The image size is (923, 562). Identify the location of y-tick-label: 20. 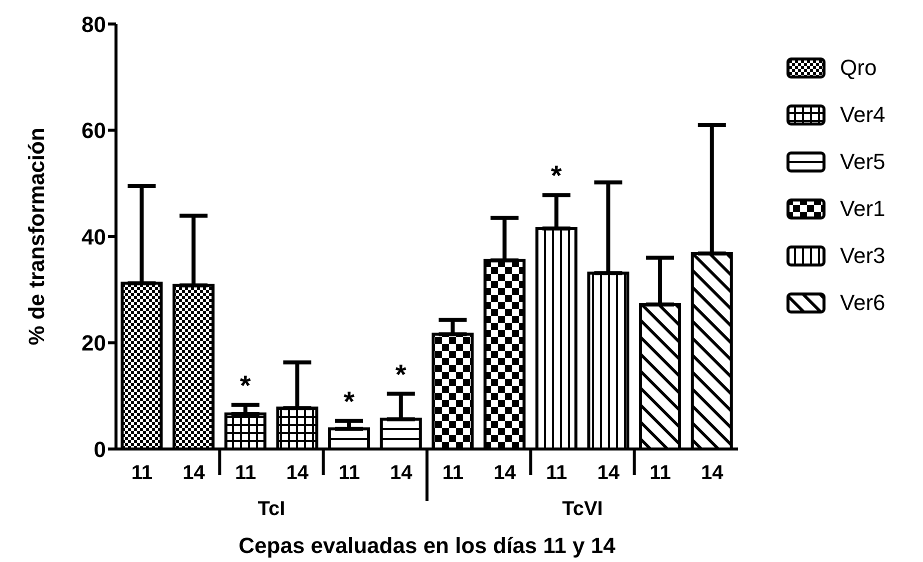
(94, 343).